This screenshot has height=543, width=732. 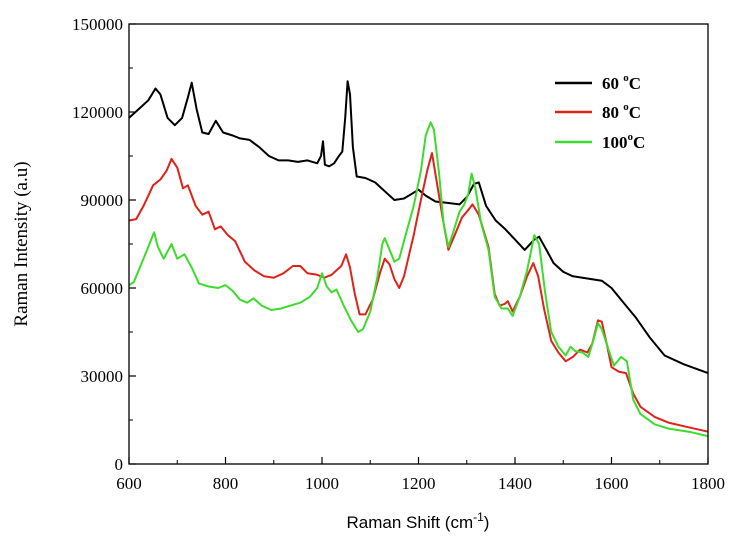 What do you see at coordinates (612, 483) in the screenshot?
I see `x-tick-label-5: 1600` at bounding box center [612, 483].